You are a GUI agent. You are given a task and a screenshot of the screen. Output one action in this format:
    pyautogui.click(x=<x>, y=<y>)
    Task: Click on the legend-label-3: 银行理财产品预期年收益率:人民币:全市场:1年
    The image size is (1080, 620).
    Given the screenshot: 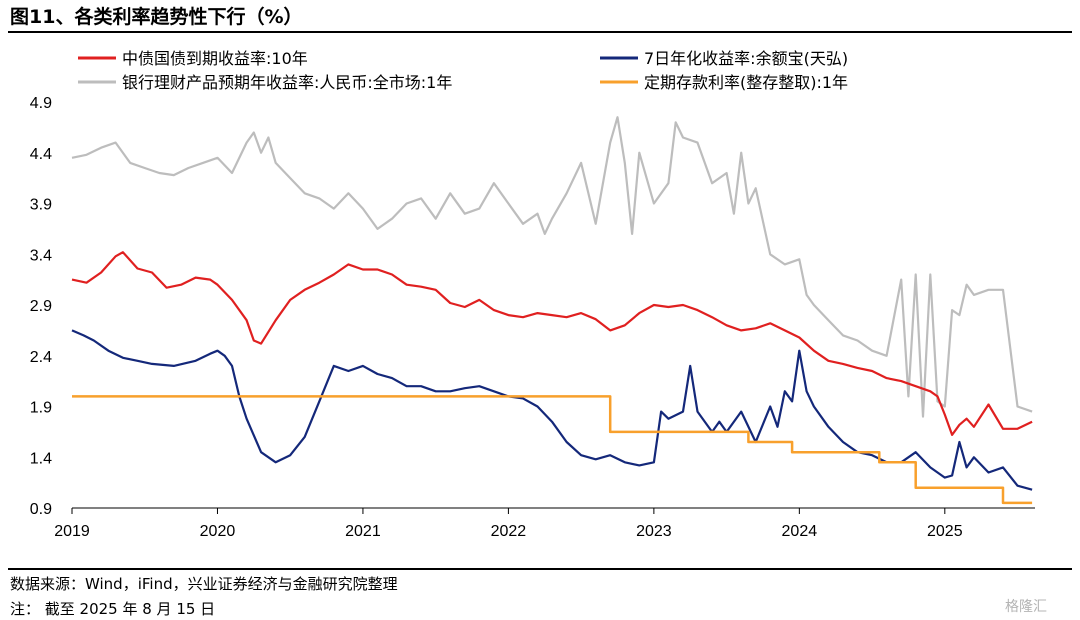 What is the action you would take?
    pyautogui.click(x=287, y=82)
    